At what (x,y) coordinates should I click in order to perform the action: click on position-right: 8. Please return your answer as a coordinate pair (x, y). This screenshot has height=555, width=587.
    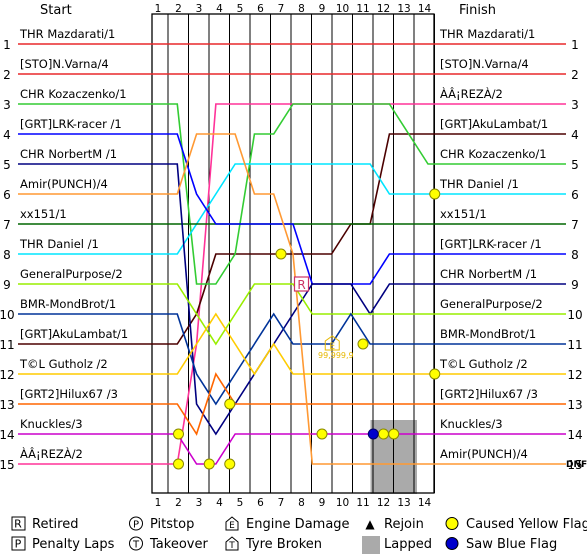
    Looking at the image, I should click on (575, 255).